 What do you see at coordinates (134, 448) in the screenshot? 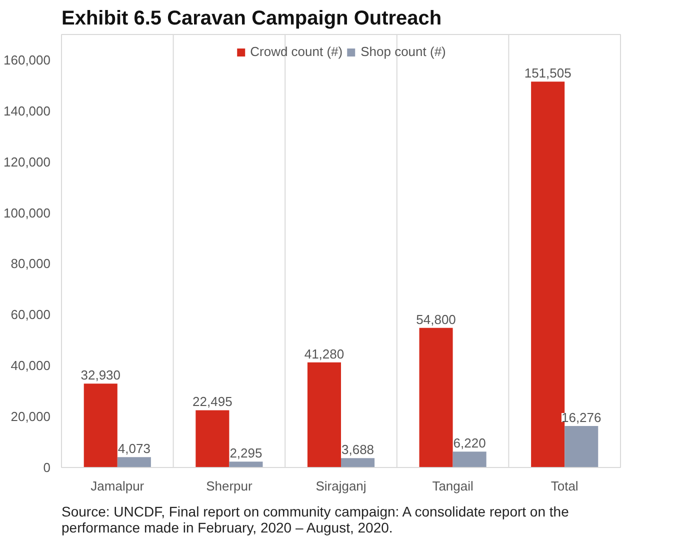
I see `data-label: 4,073` at bounding box center [134, 448].